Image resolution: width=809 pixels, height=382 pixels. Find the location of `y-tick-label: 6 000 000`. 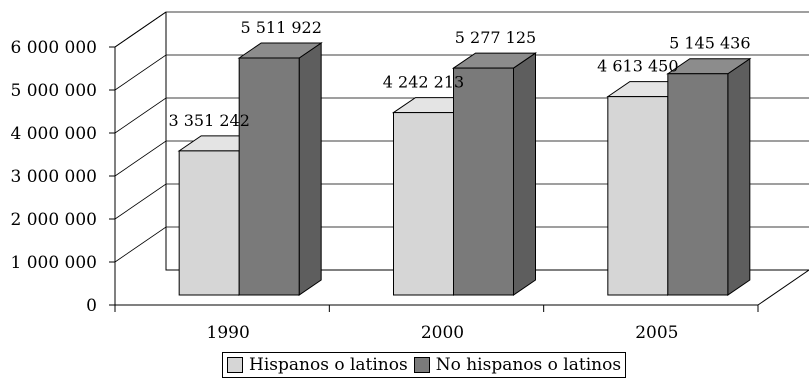

y-tick-label: 6 000 000 is located at coordinates (53, 48).